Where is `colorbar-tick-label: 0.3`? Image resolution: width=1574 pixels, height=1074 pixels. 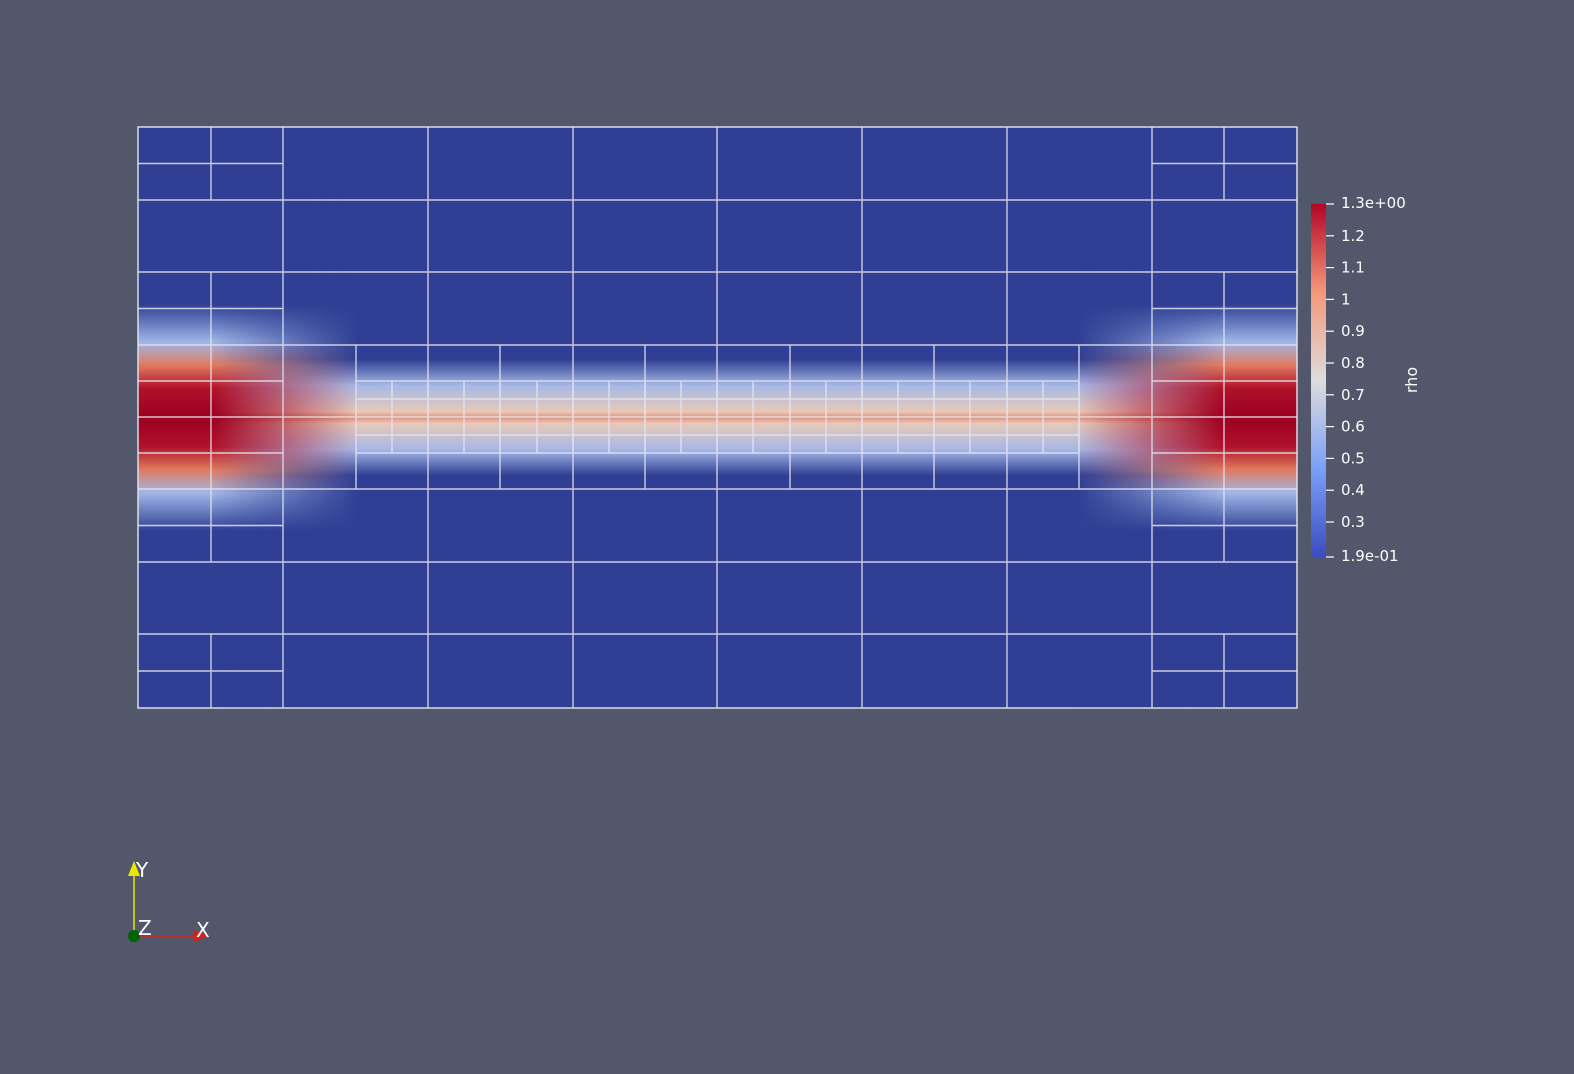 colorbar-tick-label: 0.3 is located at coordinates (1353, 522).